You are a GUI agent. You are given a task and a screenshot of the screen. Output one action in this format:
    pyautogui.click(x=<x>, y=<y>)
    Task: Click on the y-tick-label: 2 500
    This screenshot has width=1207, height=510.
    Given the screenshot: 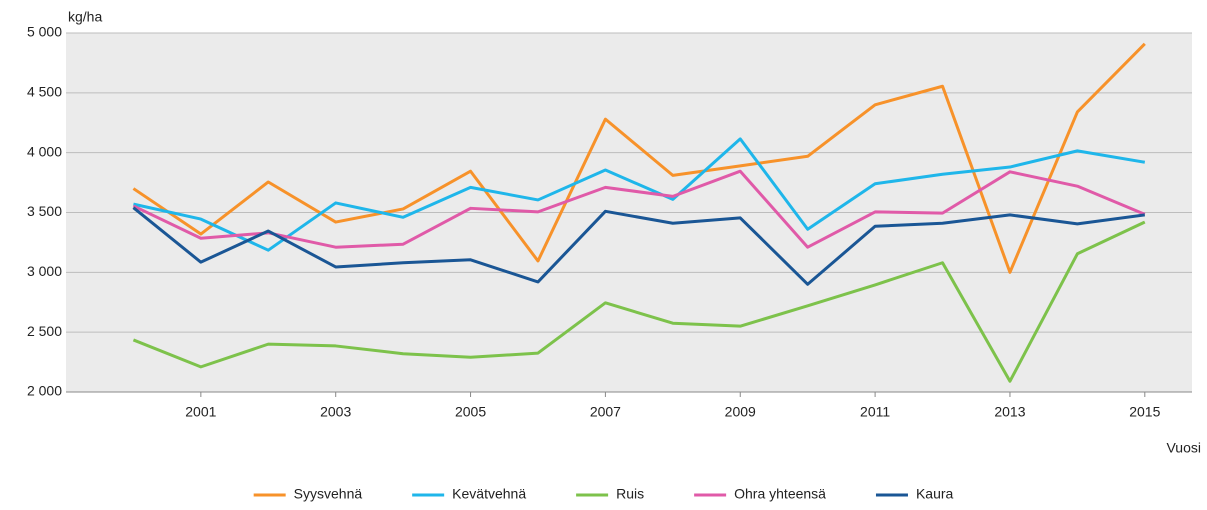 What is the action you would take?
    pyautogui.click(x=44, y=331)
    